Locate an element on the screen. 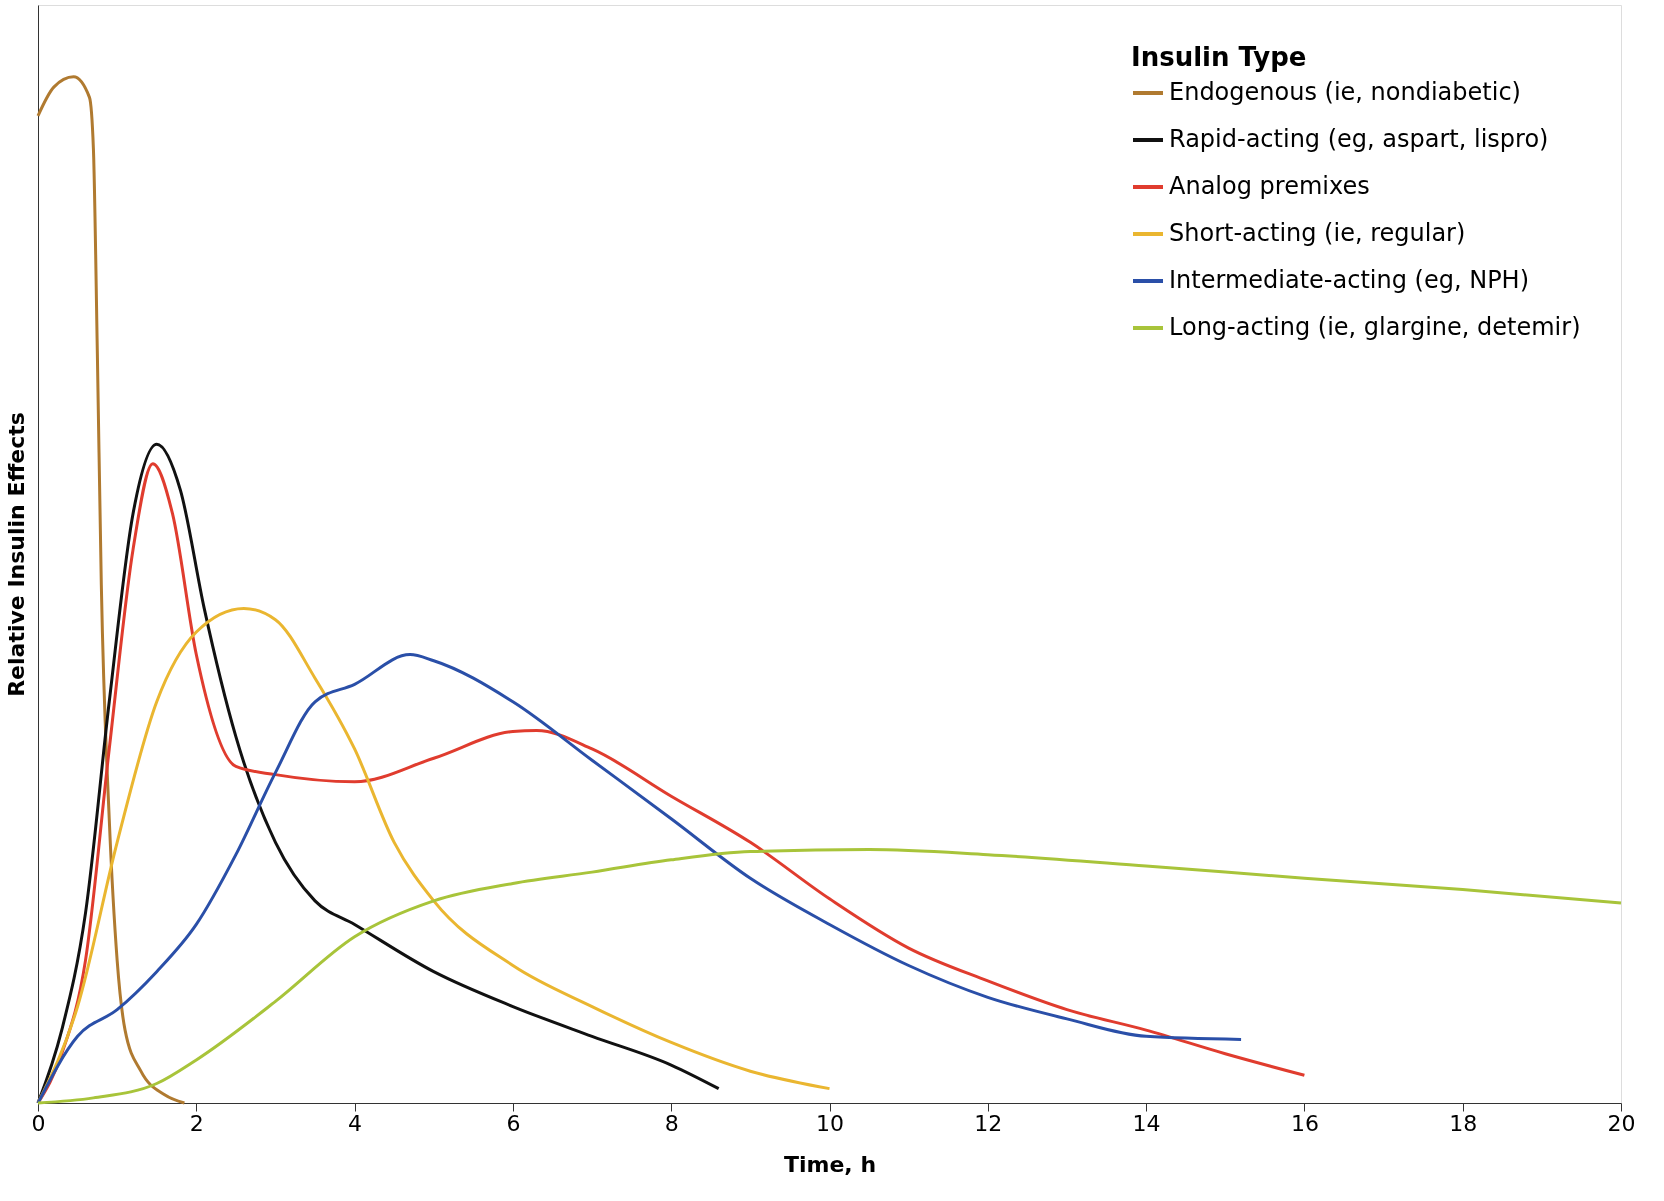  legend-label: Rapid-acting (eg, aspart, lispro) is located at coordinates (1359, 139).